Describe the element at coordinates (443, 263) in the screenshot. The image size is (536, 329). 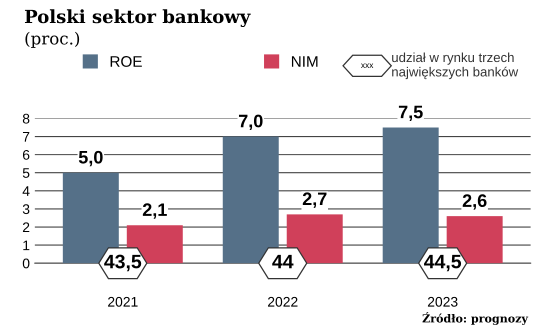
I see `annotation: 44,5` at that location.